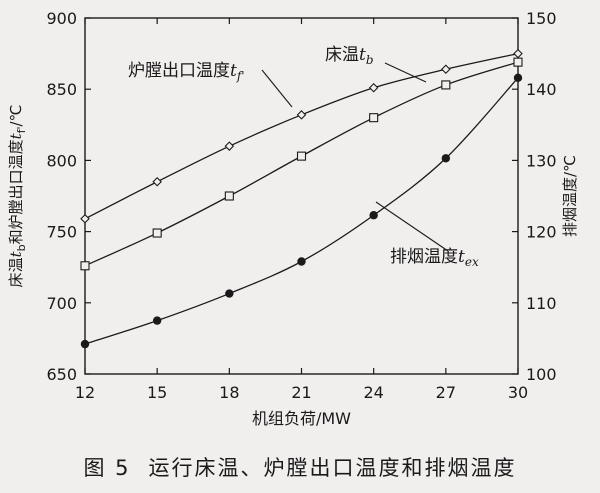 The width and height of the screenshot is (600, 493). Describe the element at coordinates (570, 196) in the screenshot. I see `y-right-axis-label: 排烟温度/℃` at that location.